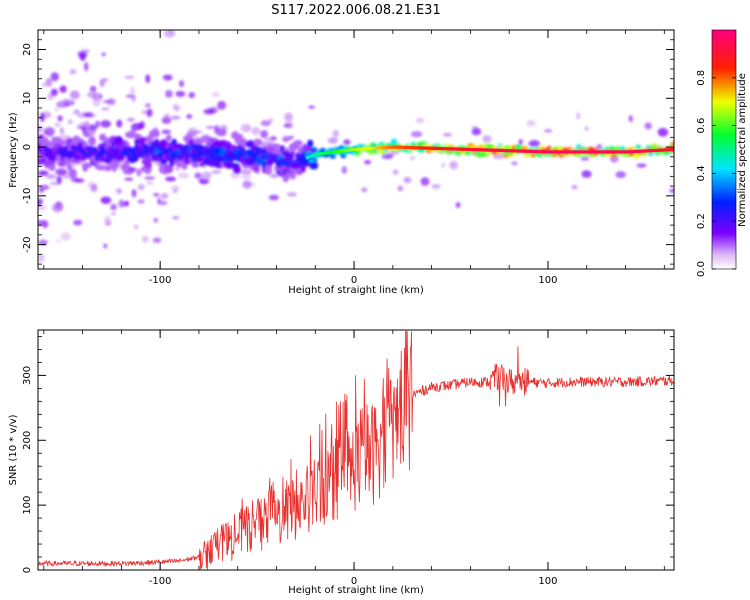  I want to click on colorbar-label: Normalized spectral amplitude, so click(742, 150).